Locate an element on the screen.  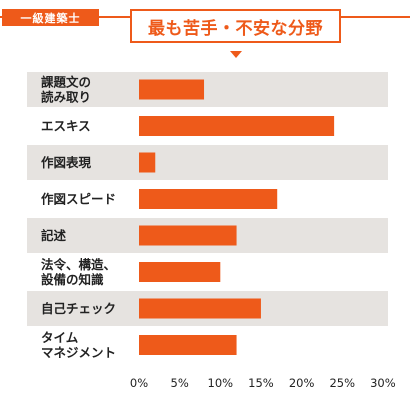
x-tick-label: 15% is located at coordinates (261, 383).